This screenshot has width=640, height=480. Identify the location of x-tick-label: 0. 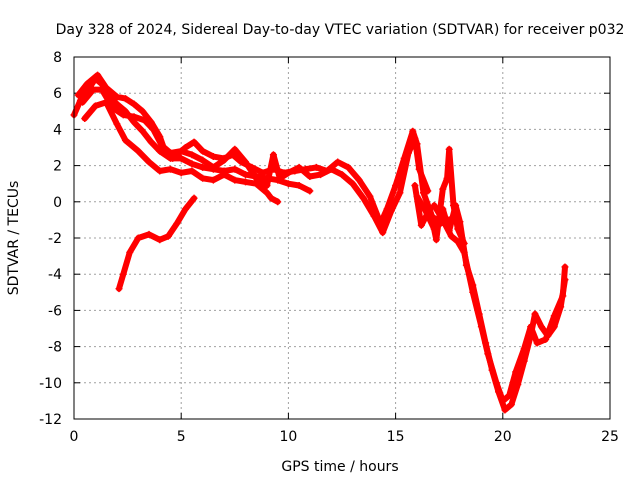
(74, 437).